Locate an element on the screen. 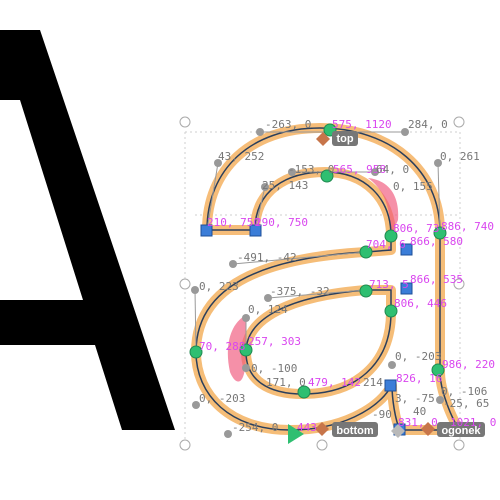  coordinate-label: -491, -42 is located at coordinates (267, 257).